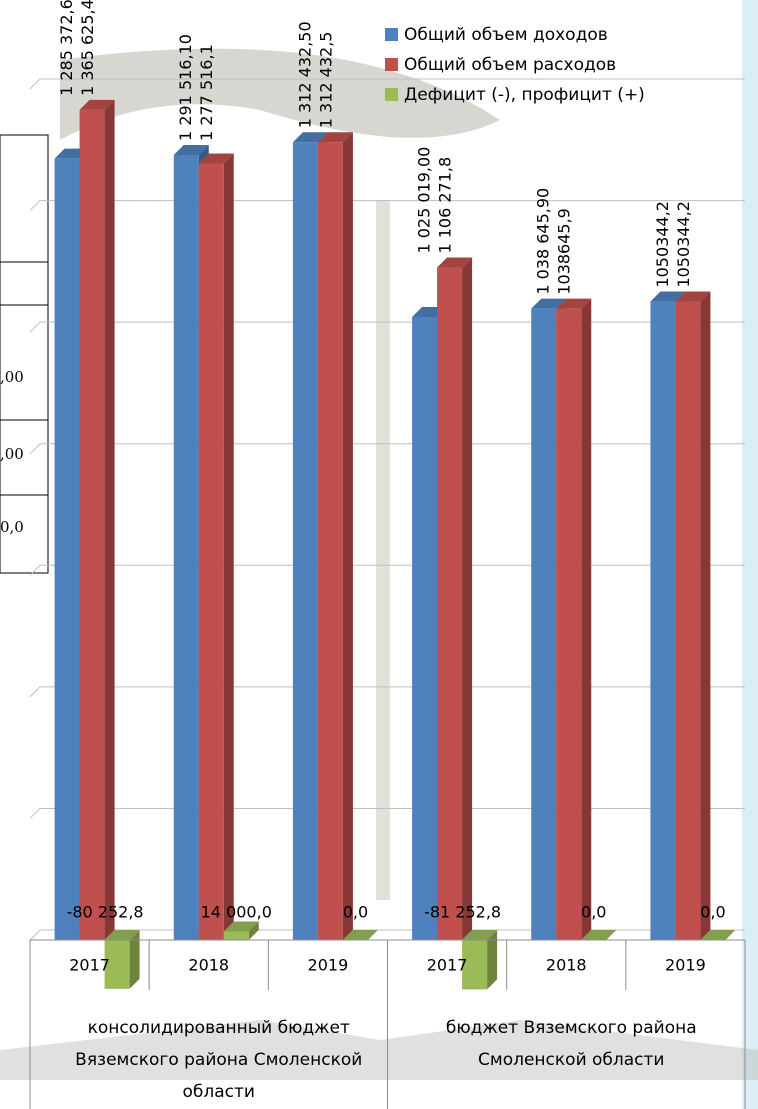  What do you see at coordinates (24, 354) in the screenshot?
I see `background-table` at bounding box center [24, 354].